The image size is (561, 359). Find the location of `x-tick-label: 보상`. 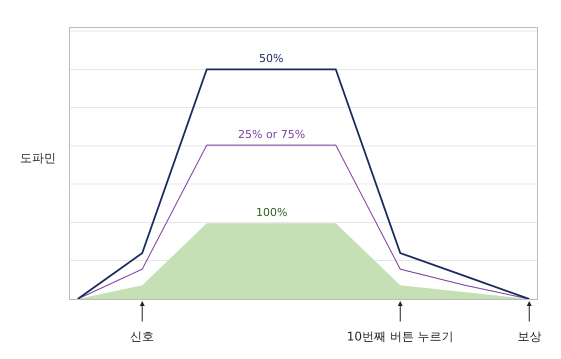

x-tick-label: 보상 is located at coordinates (529, 336).